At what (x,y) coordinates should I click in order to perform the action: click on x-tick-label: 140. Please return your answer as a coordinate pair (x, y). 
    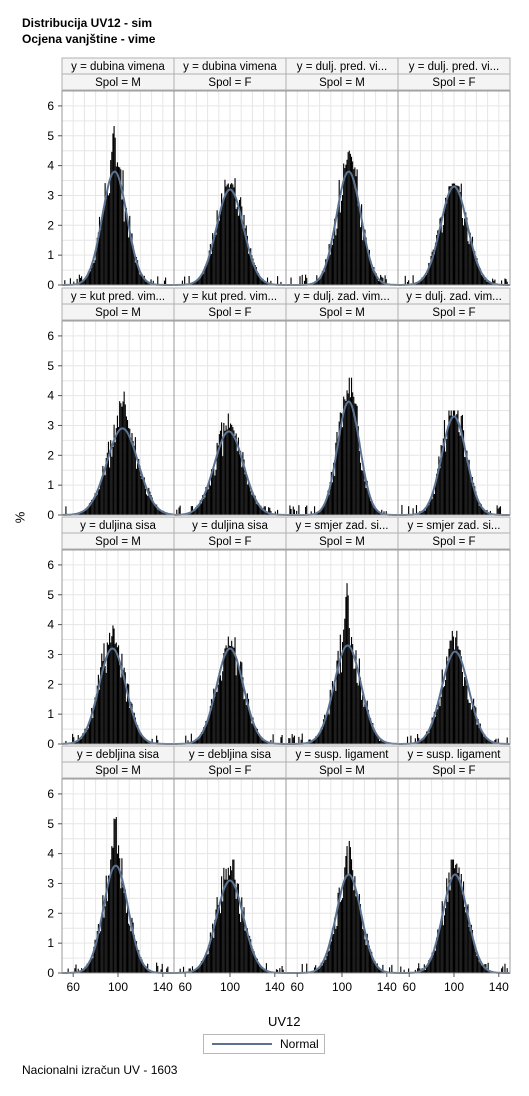
    Looking at the image, I should click on (499, 987).